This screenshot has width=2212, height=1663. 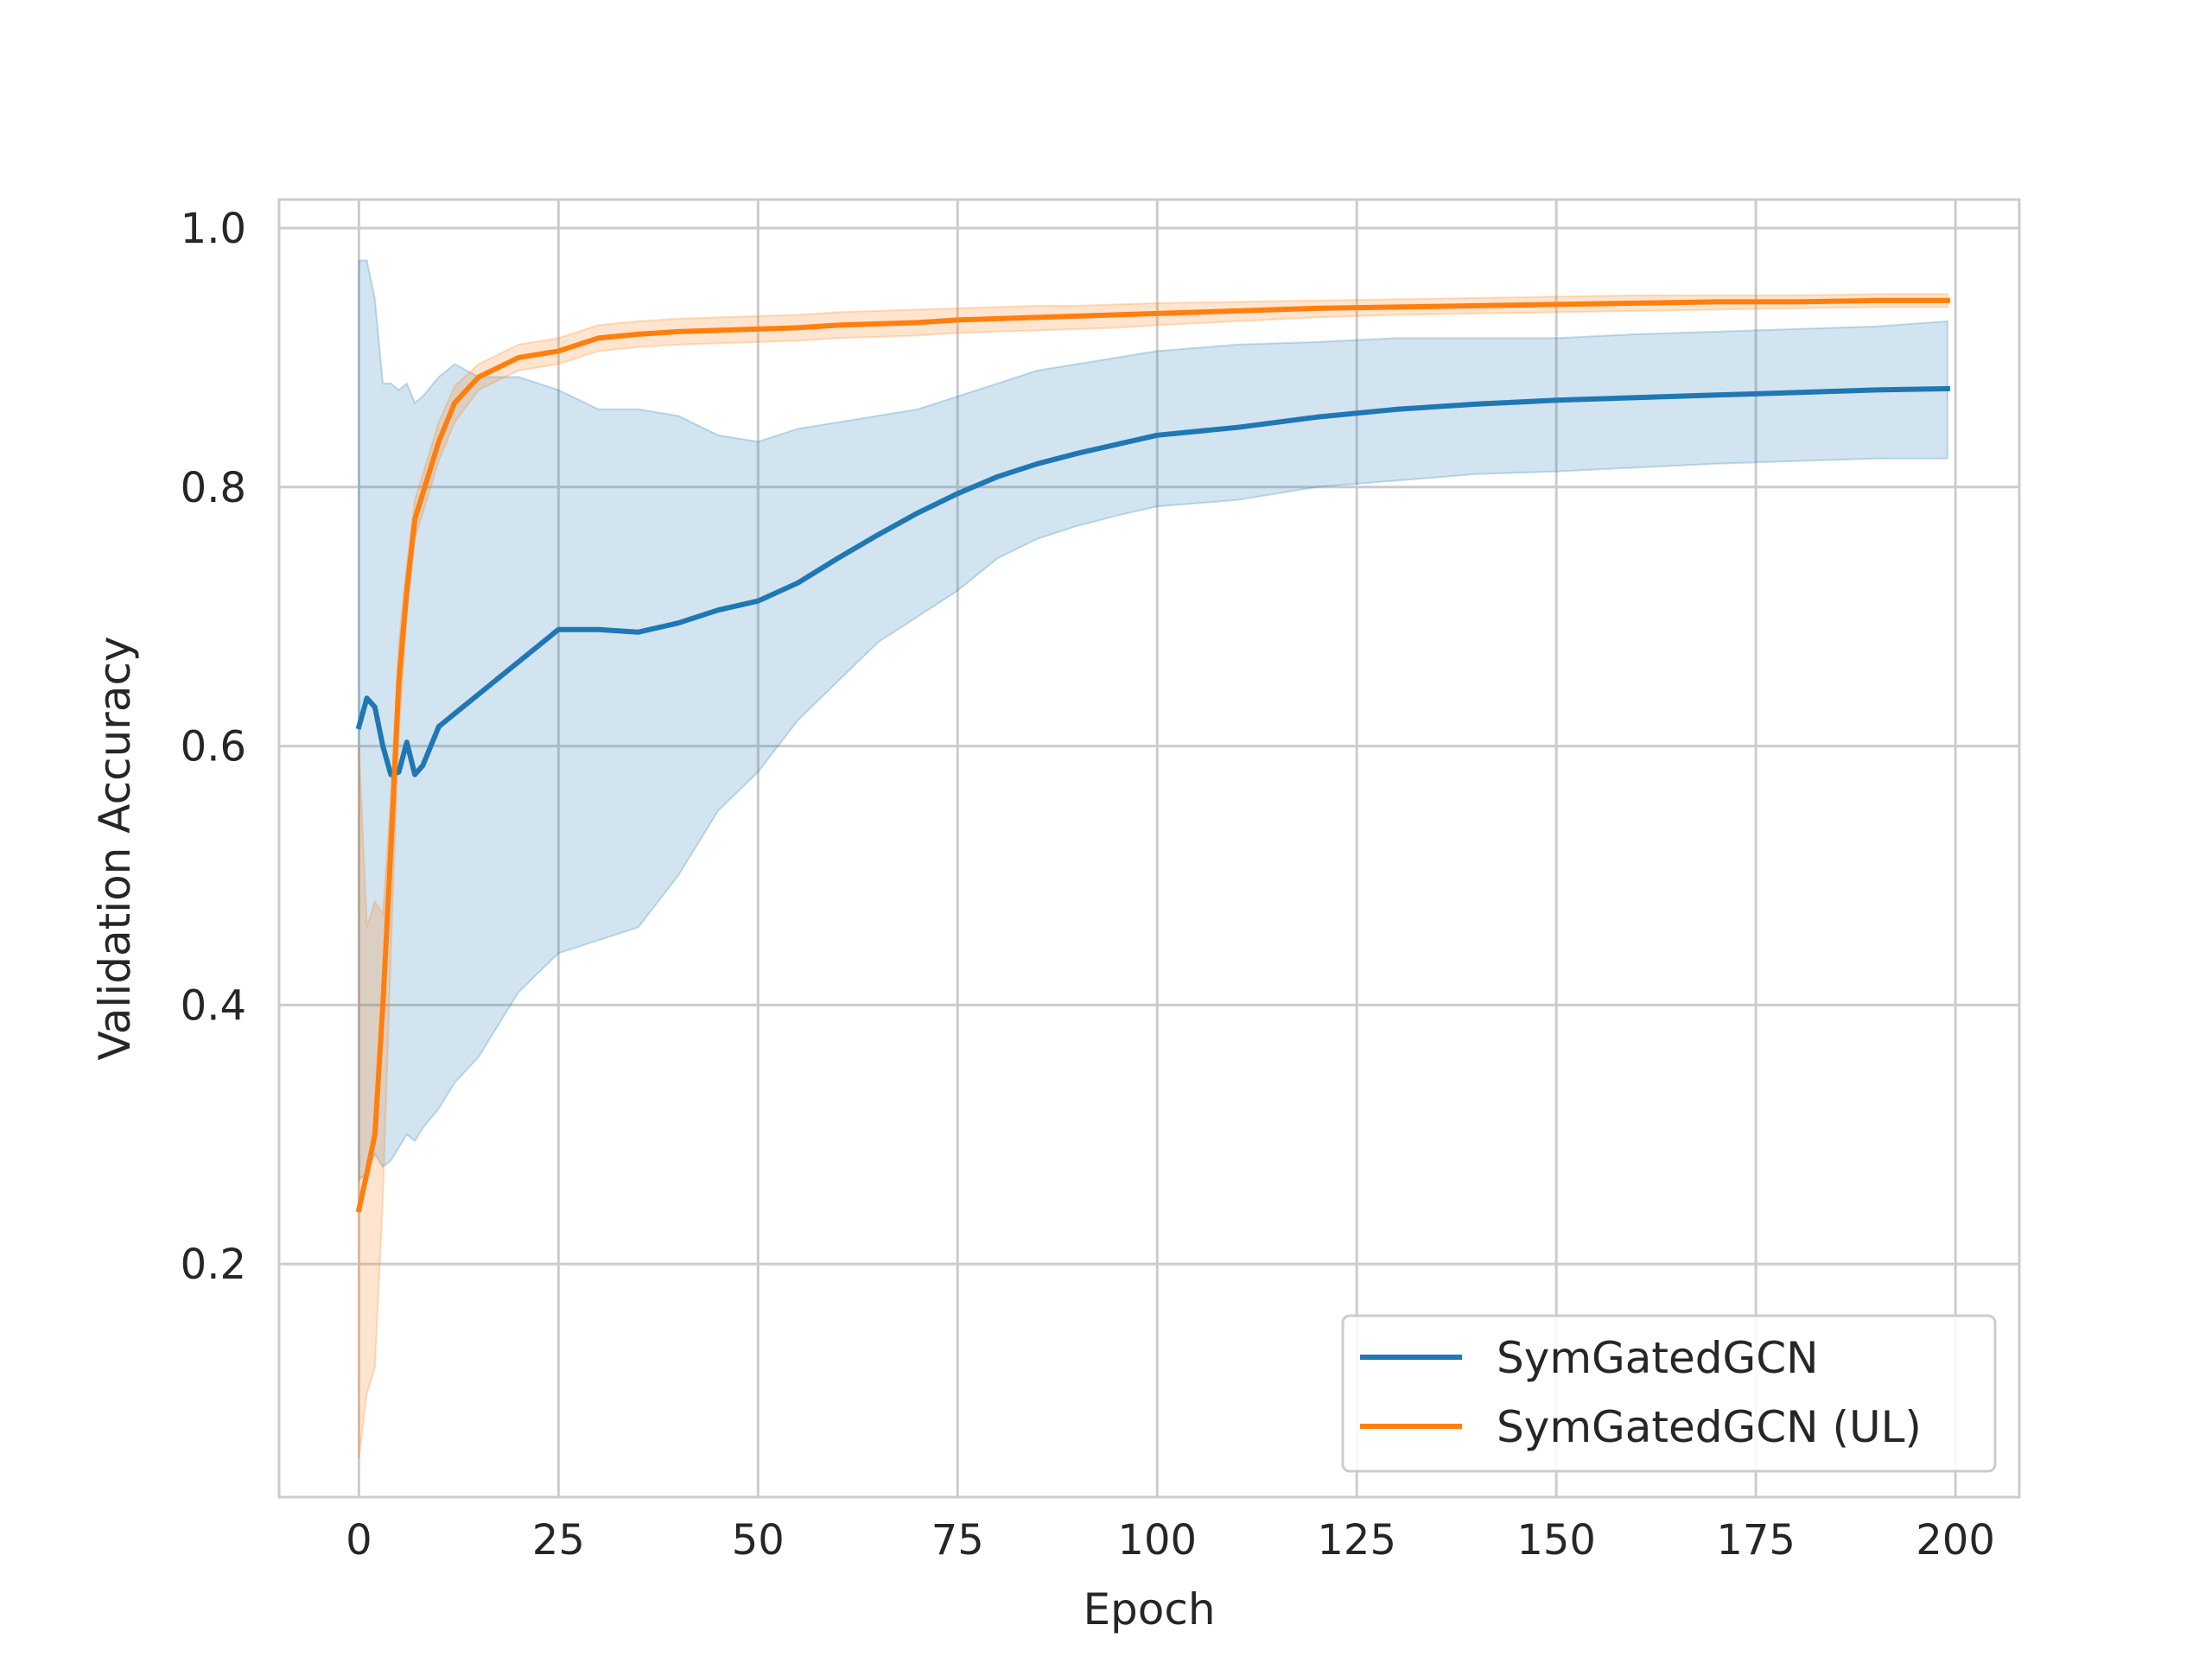 What do you see at coordinates (1709, 1427) in the screenshot?
I see `legend-label: SymGatedGCN (UL)` at bounding box center [1709, 1427].